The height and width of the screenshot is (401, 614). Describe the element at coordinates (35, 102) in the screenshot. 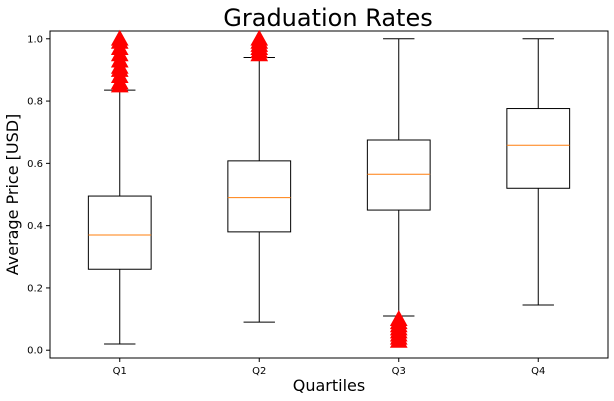

I see `y-tick-label: 0.8` at that location.